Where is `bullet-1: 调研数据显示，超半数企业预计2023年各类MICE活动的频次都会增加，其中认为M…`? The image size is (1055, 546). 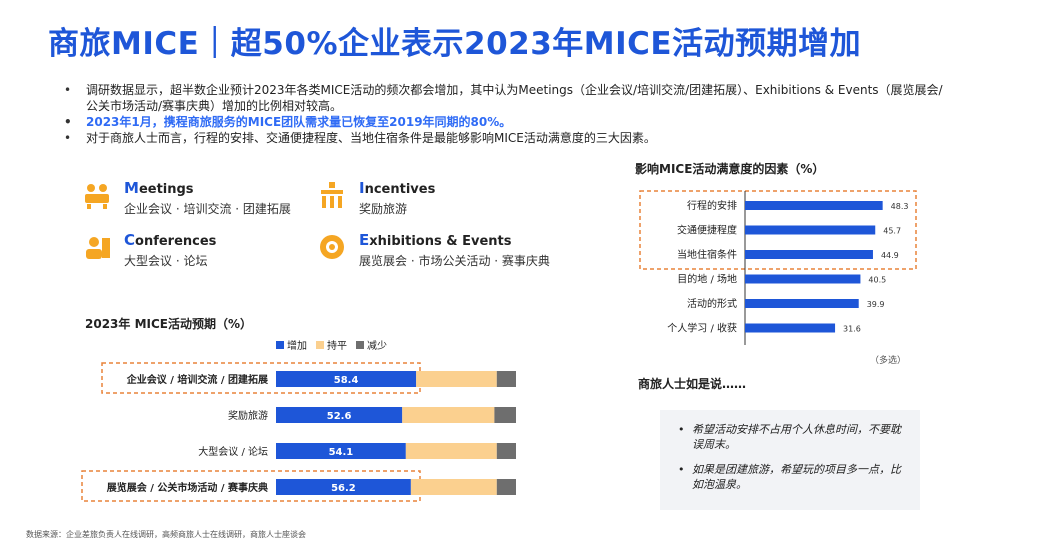
bullet-1: 调研数据显示，超半数企业预计2023年各类MICE活动的频次都会增加，其中认为M… is located at coordinates (509, 98).